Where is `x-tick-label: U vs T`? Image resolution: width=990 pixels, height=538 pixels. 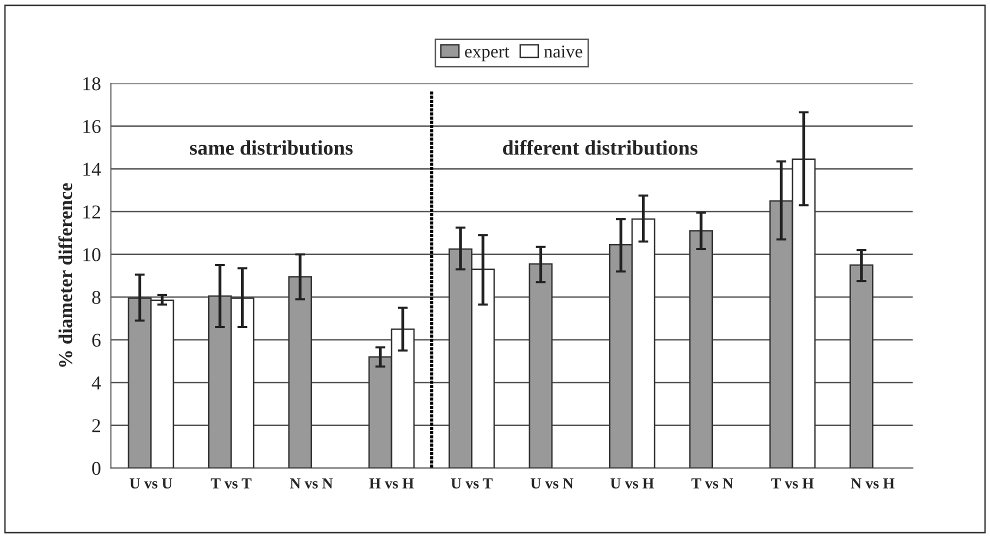 x-tick-label: U vs T is located at coordinates (472, 483).